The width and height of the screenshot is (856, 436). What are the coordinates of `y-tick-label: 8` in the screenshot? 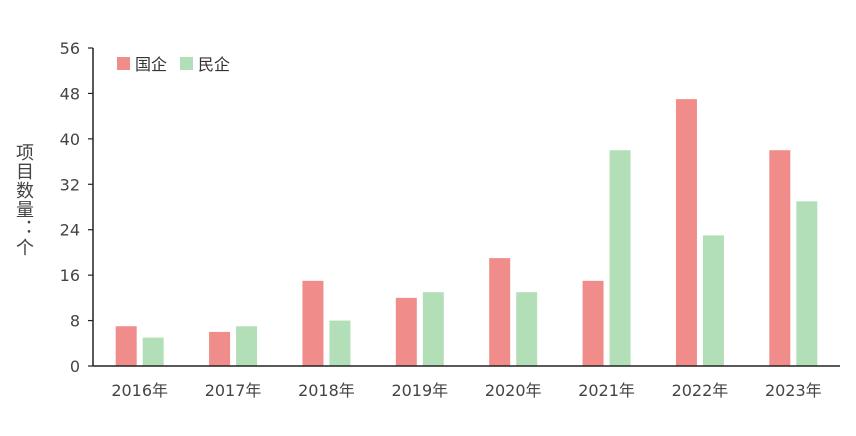 It's located at (75, 321).